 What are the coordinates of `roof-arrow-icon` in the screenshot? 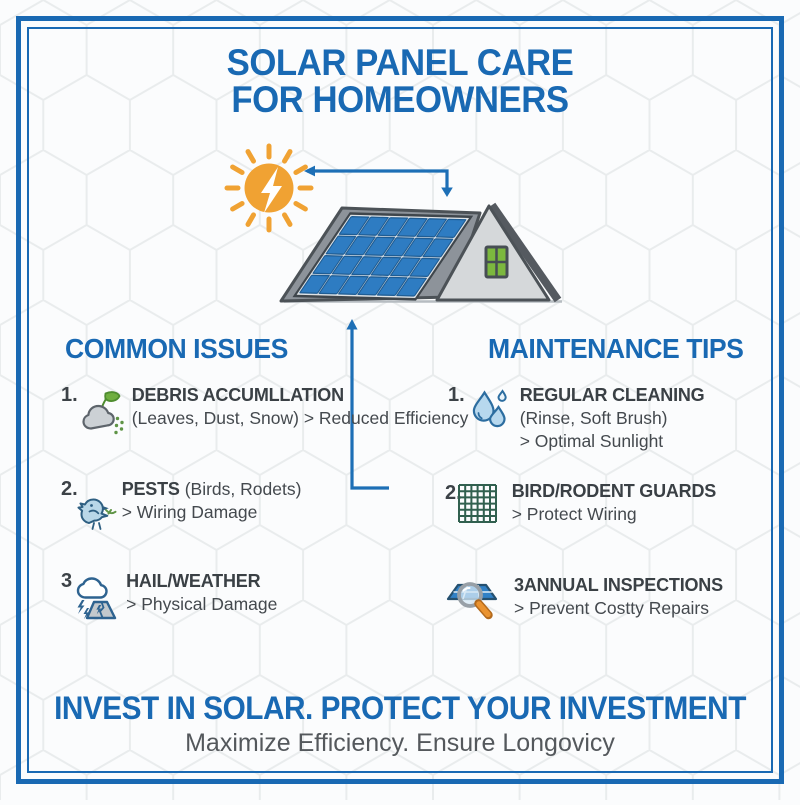 It's located at (367, 404).